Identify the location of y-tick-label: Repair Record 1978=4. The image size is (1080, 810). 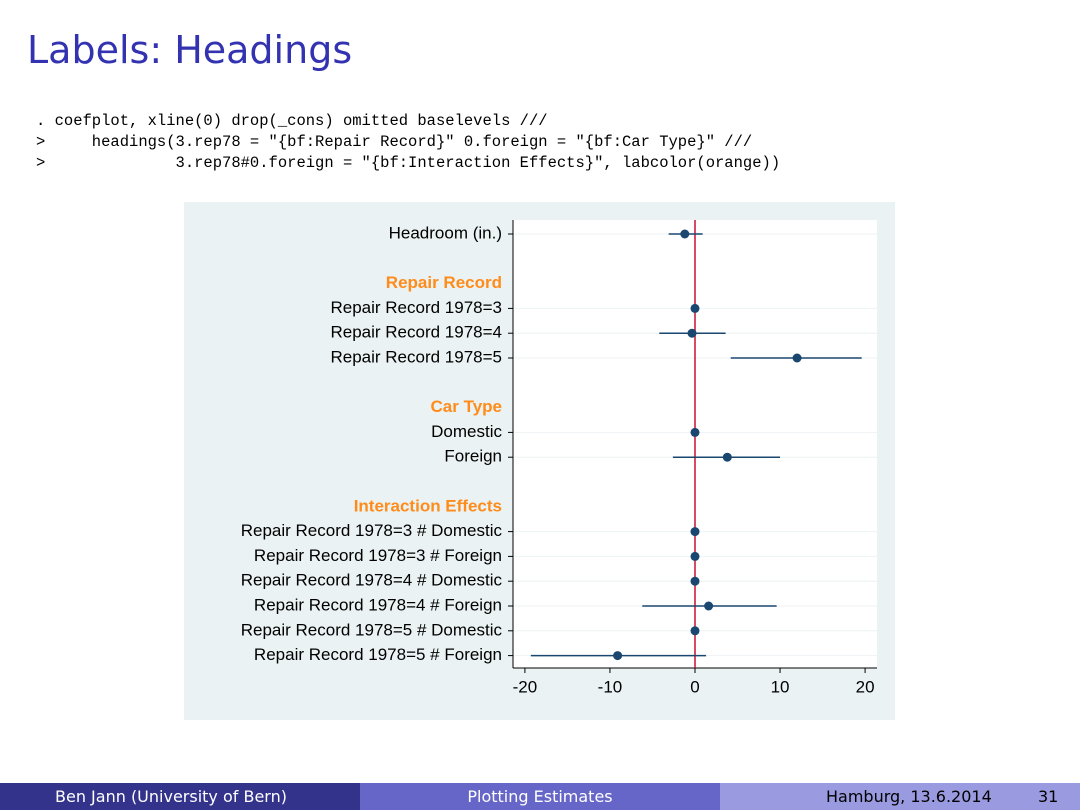
(416, 332).